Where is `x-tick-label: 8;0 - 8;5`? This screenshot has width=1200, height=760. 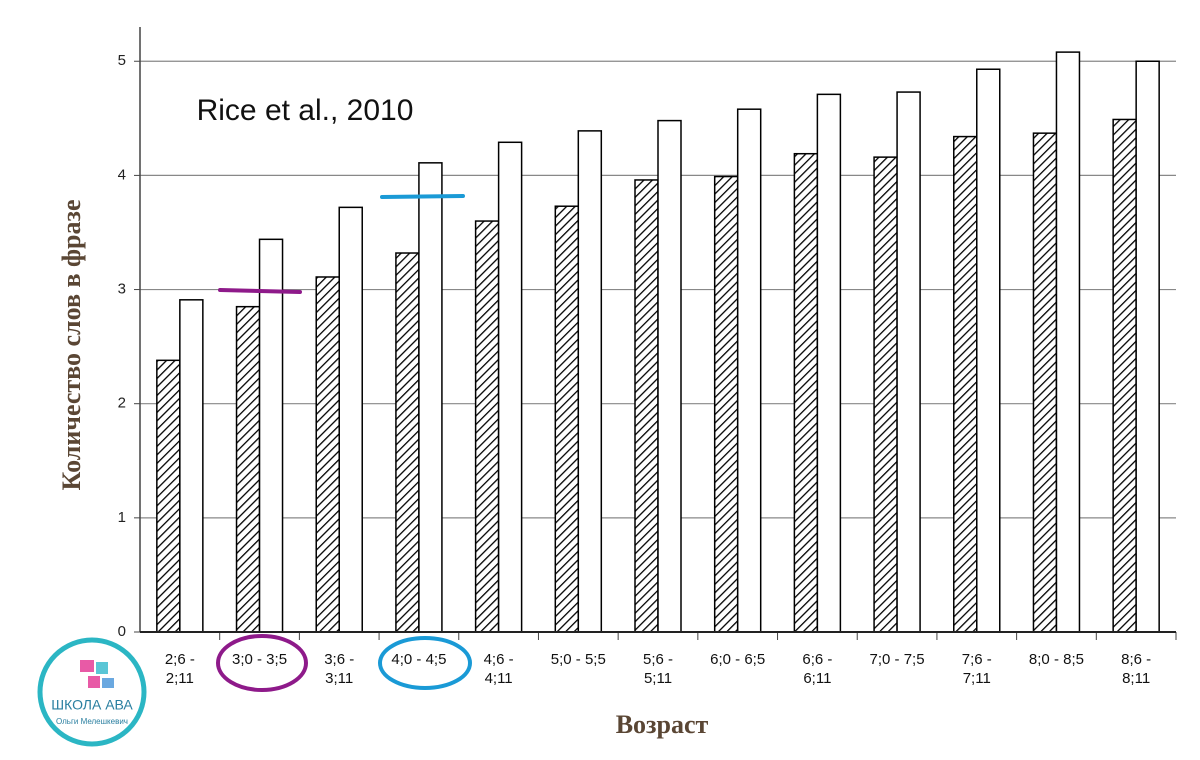
x-tick-label: 8;0 - 8;5 is located at coordinates (1056, 659).